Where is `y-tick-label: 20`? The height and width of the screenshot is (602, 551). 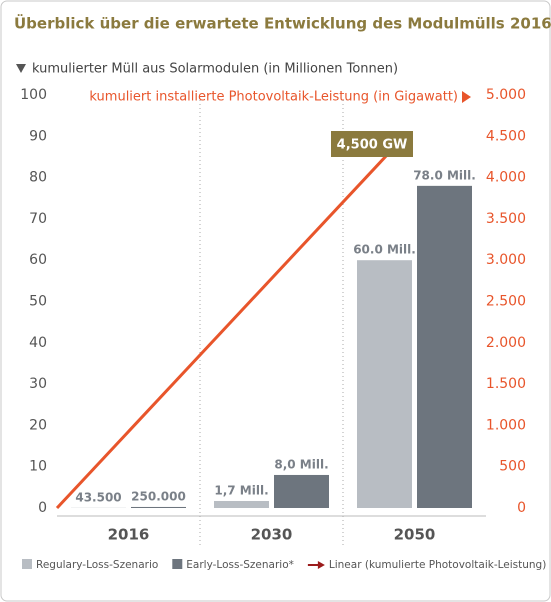 y-tick-label: 20 is located at coordinates (38, 425).